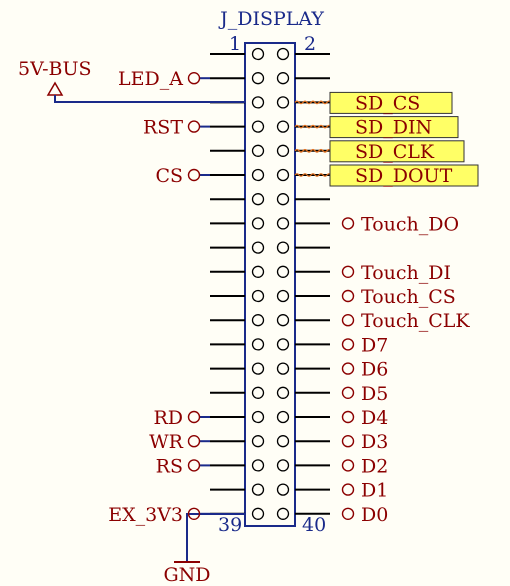  Describe the element at coordinates (169, 466) in the screenshot. I see `left-port-label: RS` at that location.